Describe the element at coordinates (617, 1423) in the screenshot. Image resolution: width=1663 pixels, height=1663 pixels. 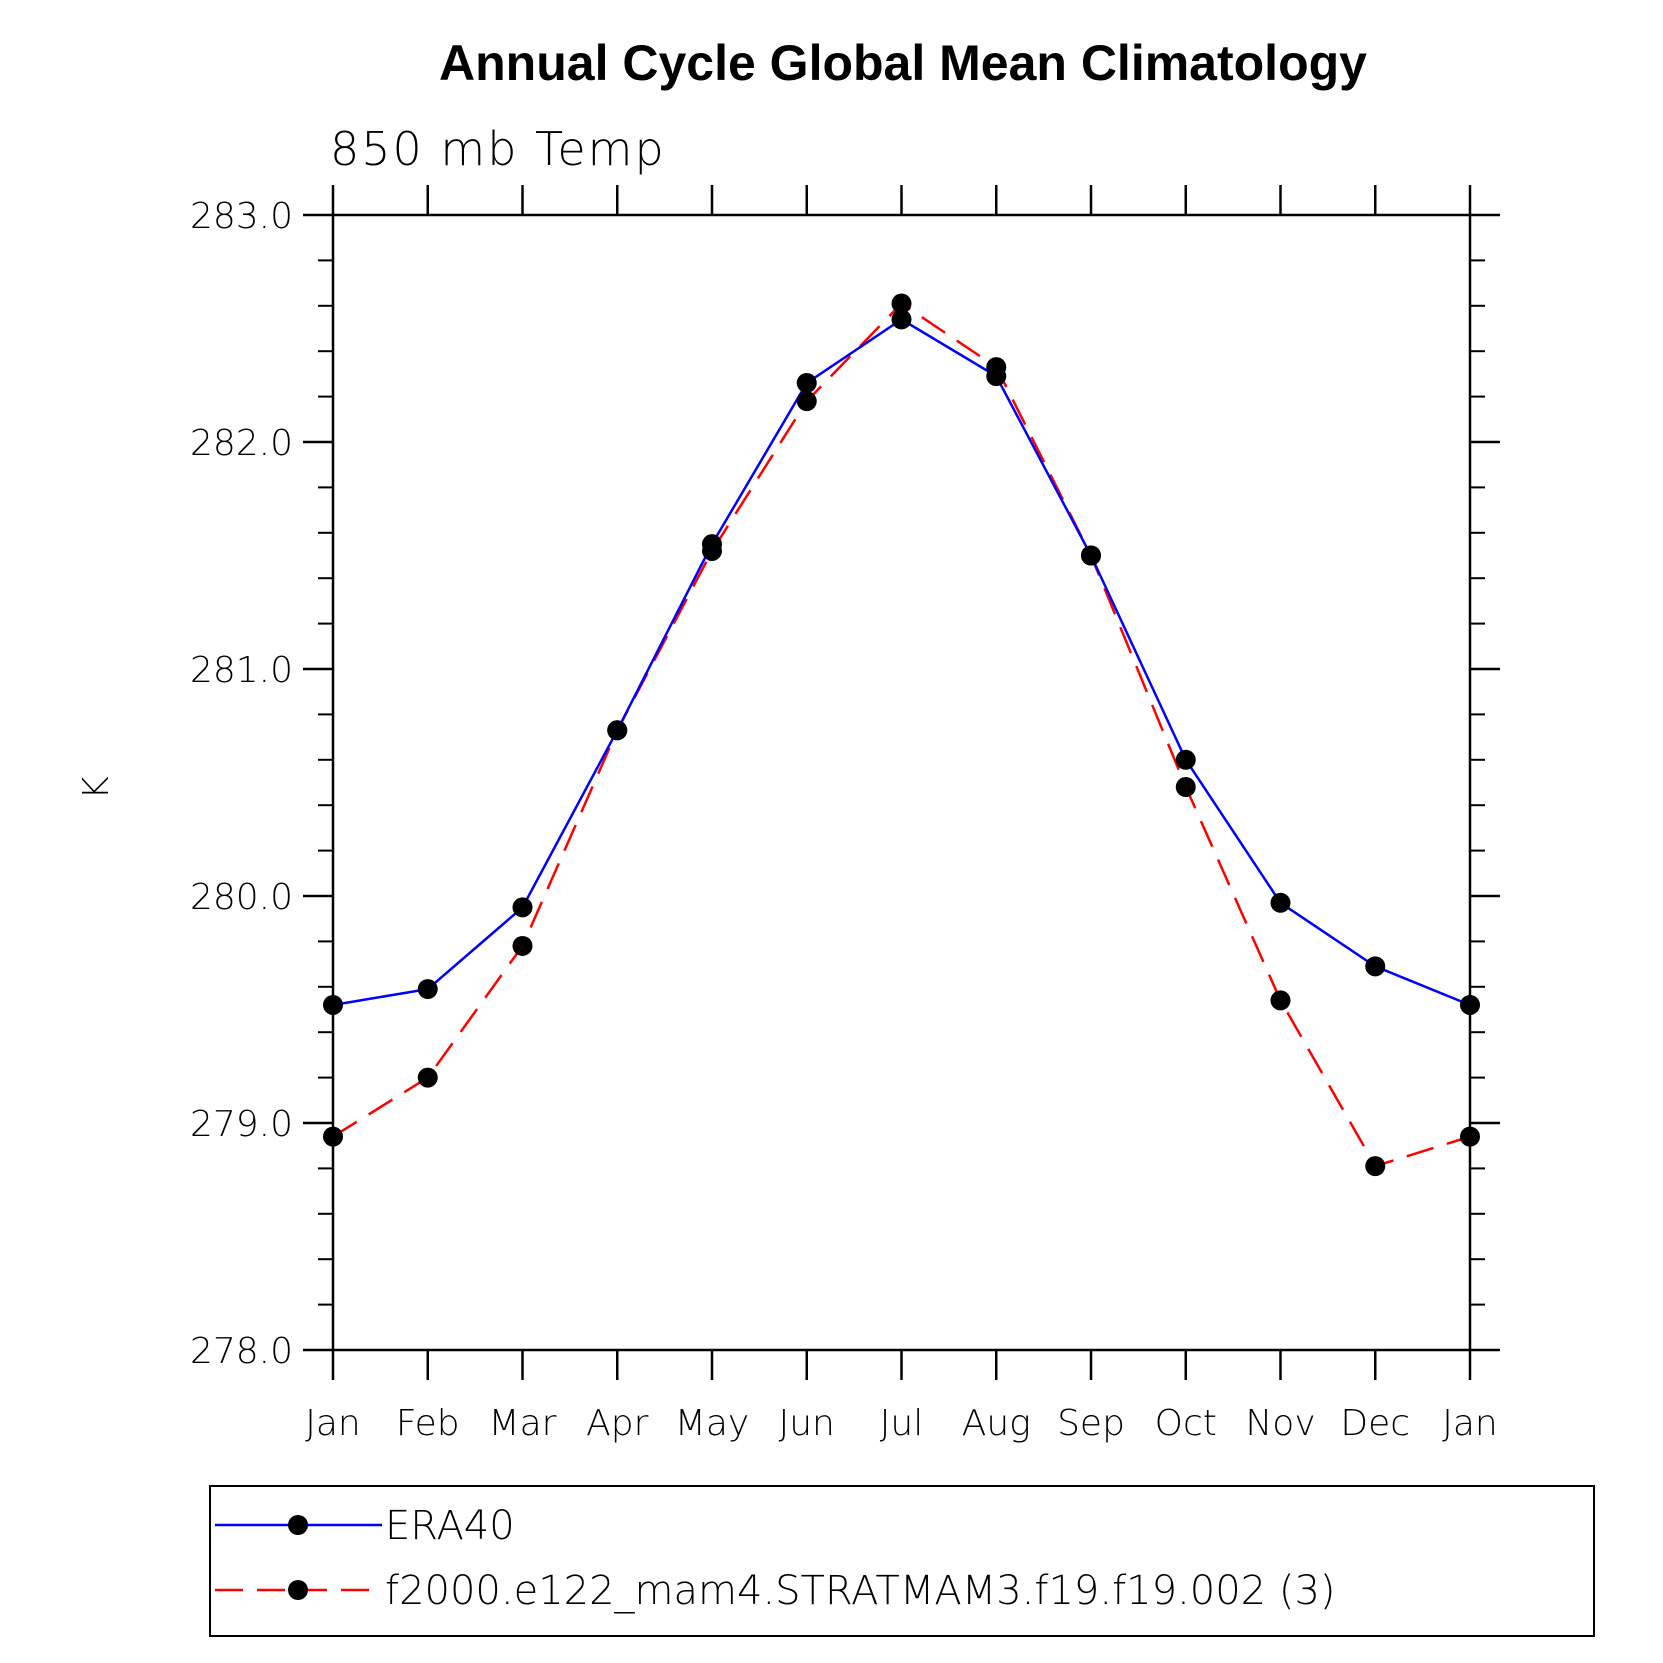
I see `x-tick-label: Apr` at that location.